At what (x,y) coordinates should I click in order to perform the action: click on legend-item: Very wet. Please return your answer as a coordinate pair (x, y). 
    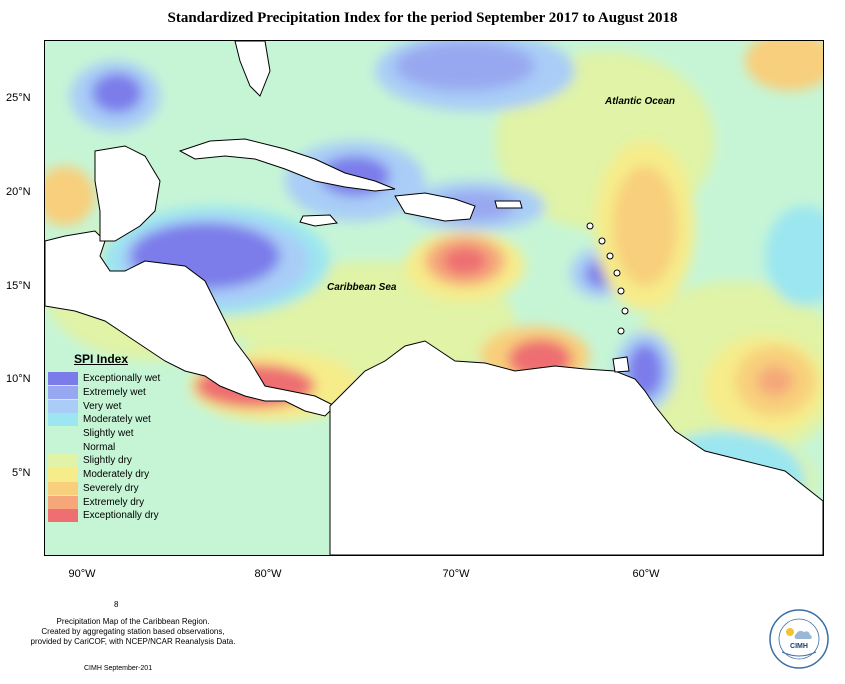
    Looking at the image, I should click on (123, 406).